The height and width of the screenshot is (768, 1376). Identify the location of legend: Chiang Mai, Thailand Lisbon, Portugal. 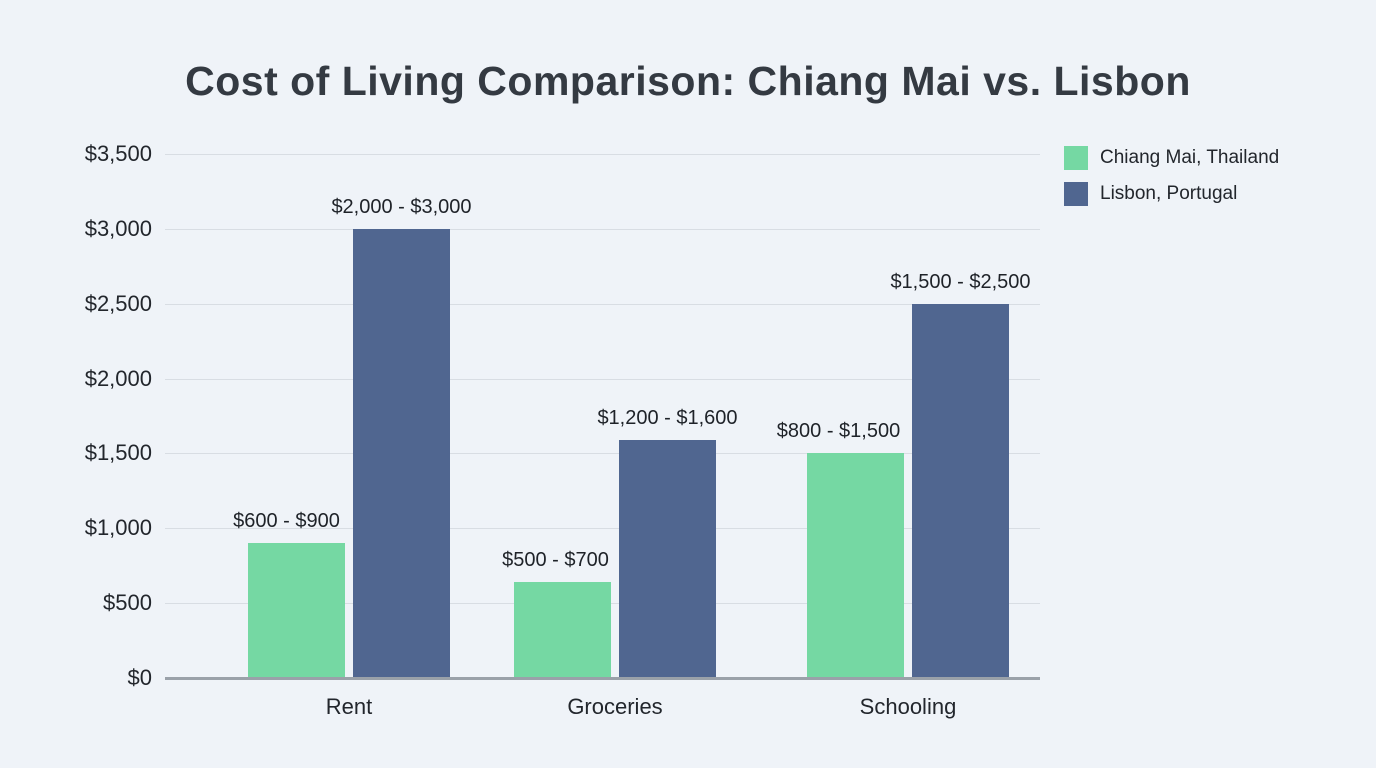
(1171, 182).